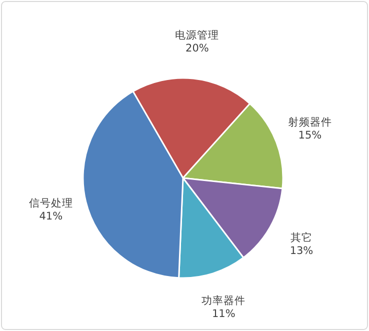  Describe the element at coordinates (197, 35) in the screenshot. I see `slice-label: 电源管理` at that location.